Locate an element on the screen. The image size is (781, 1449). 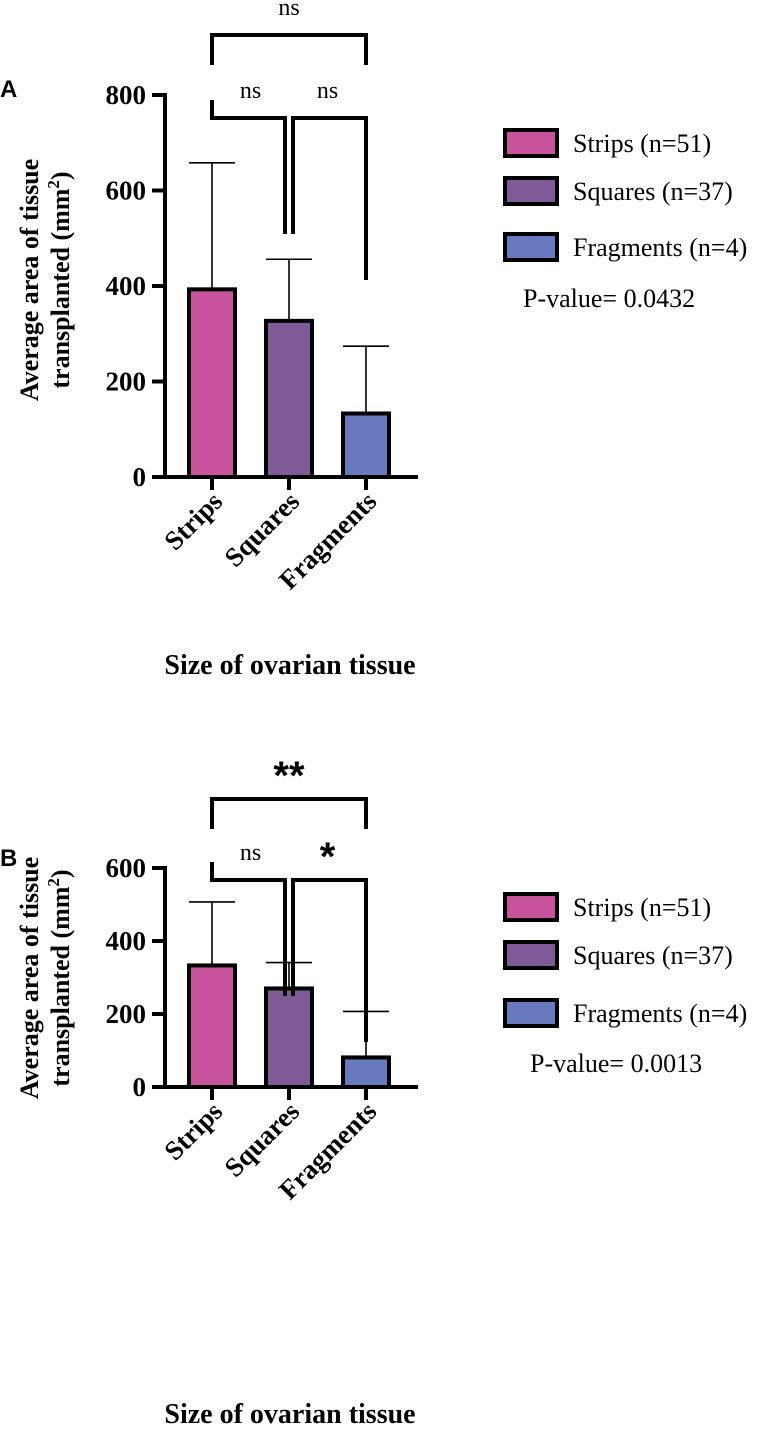
p-value-text: P-value= 0.0013 is located at coordinates (616, 1063).